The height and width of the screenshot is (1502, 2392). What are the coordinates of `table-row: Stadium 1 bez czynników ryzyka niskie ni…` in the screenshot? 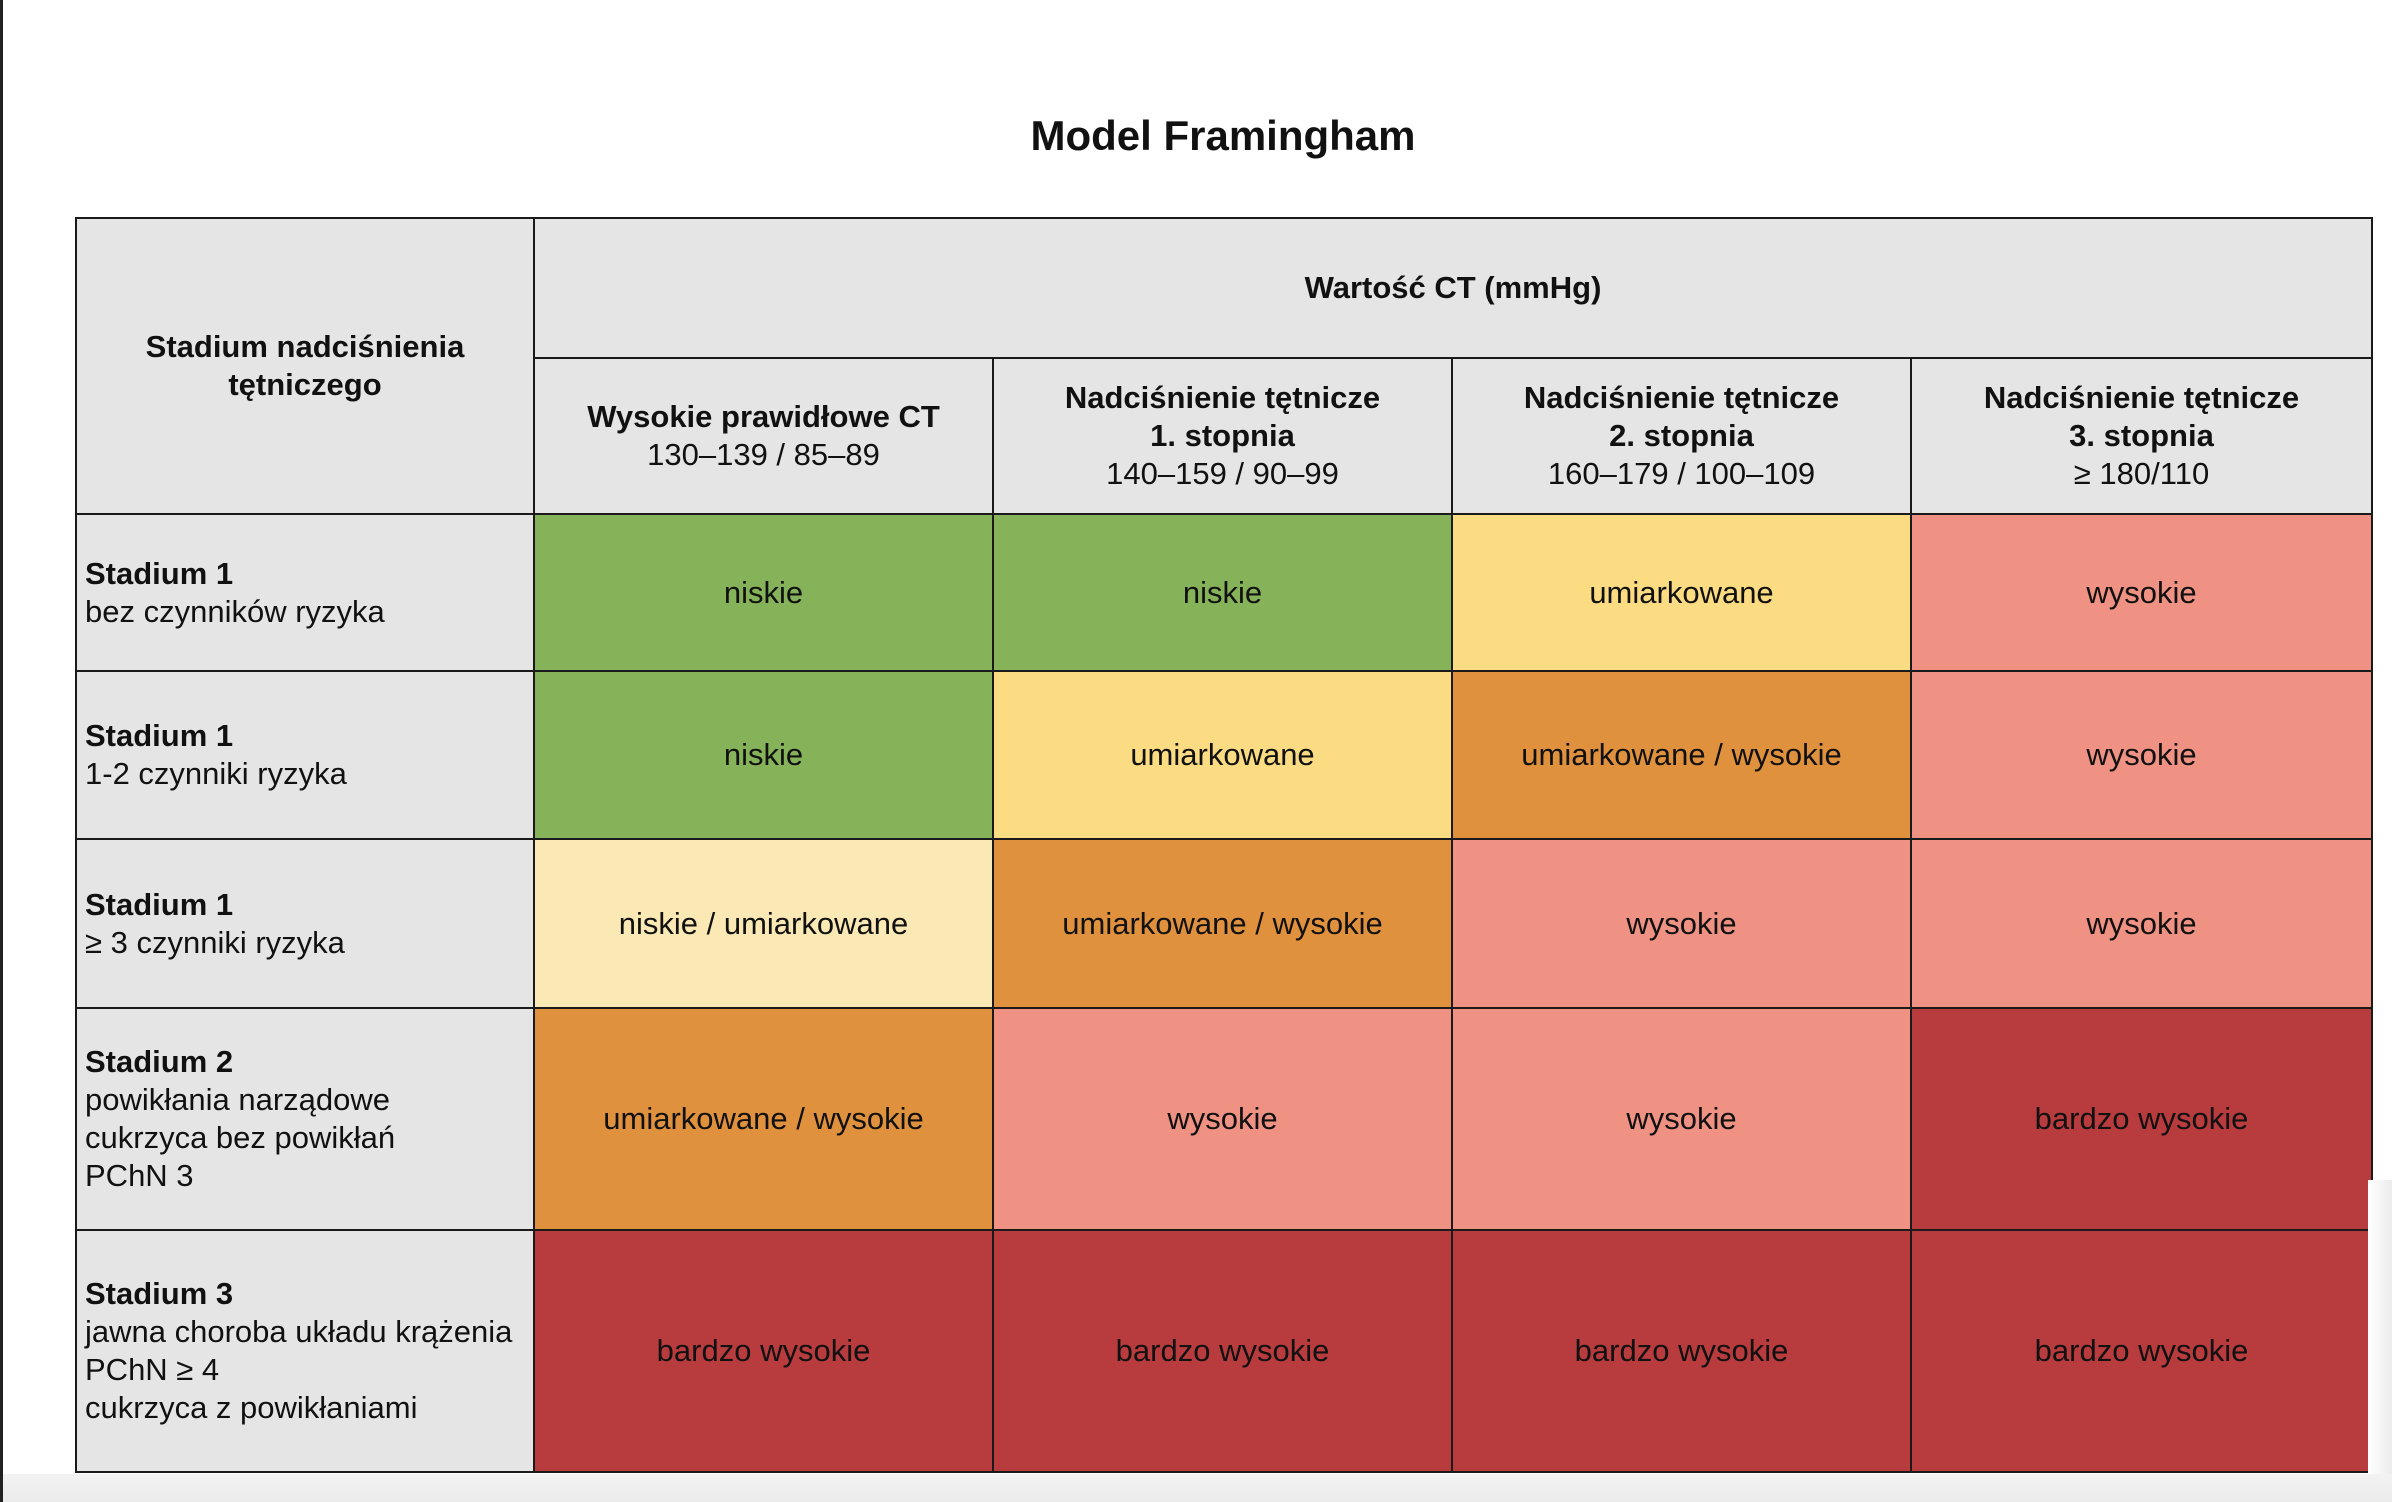 It's located at (1224, 592).